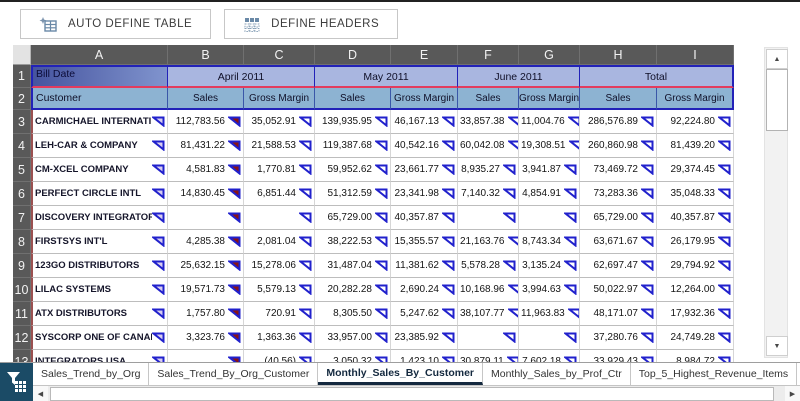 This screenshot has width=800, height=401. Describe the element at coordinates (99, 242) in the screenshot. I see `customer-cell: FIRSTSYS INT'L` at that location.